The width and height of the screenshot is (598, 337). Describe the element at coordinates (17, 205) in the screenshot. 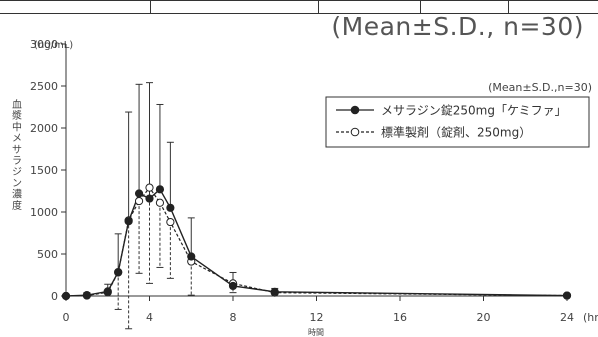

I see `y-axis-label-char: 度` at that location.